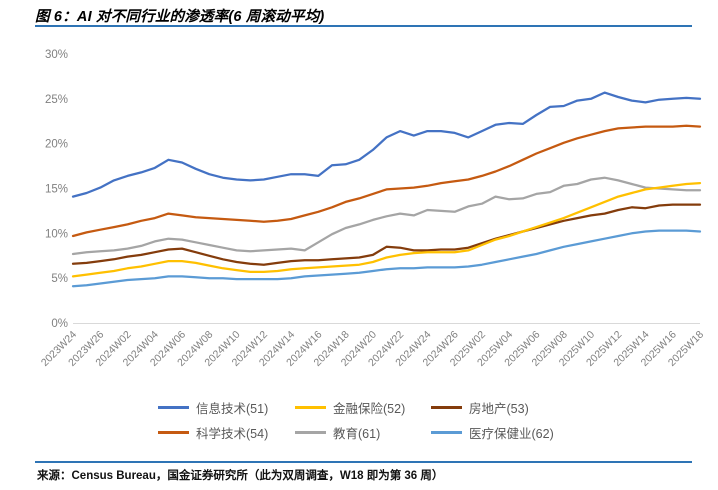 The width and height of the screenshot is (718, 490). Describe the element at coordinates (59, 279) in the screenshot. I see `y-tick-label: 5%` at that location.